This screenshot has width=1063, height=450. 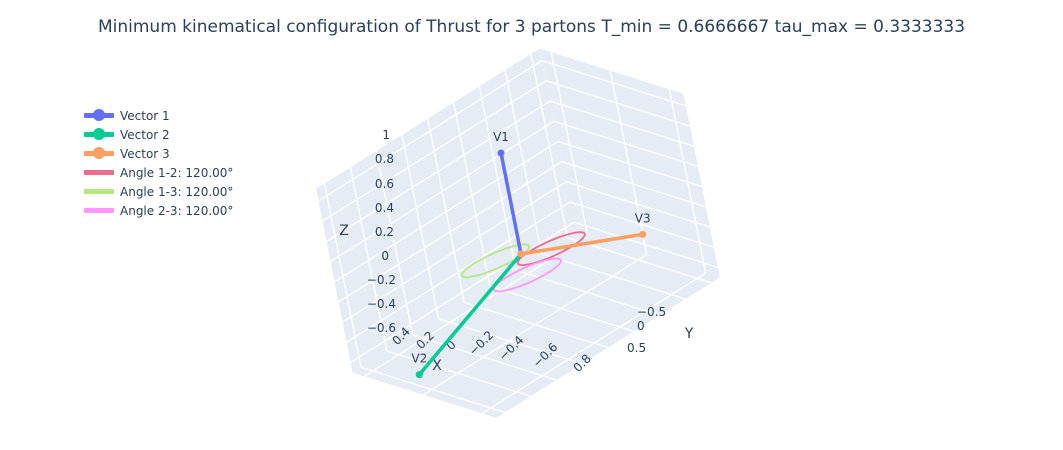 I want to click on z-axis-title: Z, so click(x=344, y=231).